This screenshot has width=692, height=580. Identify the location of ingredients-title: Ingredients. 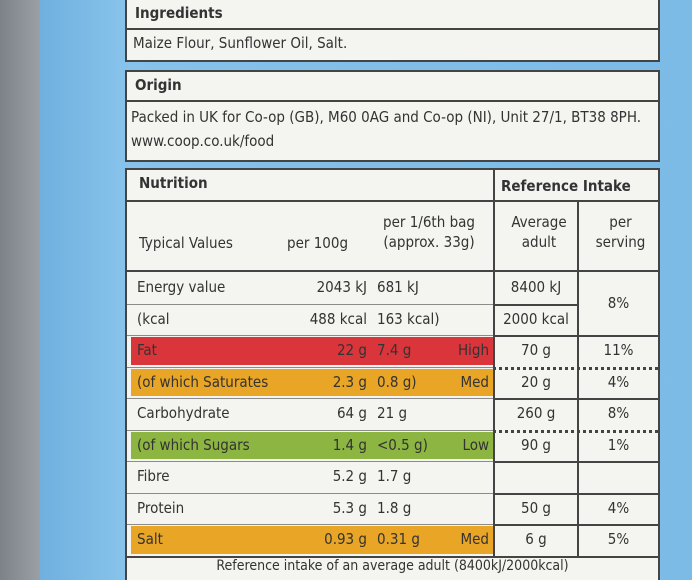
(179, 13).